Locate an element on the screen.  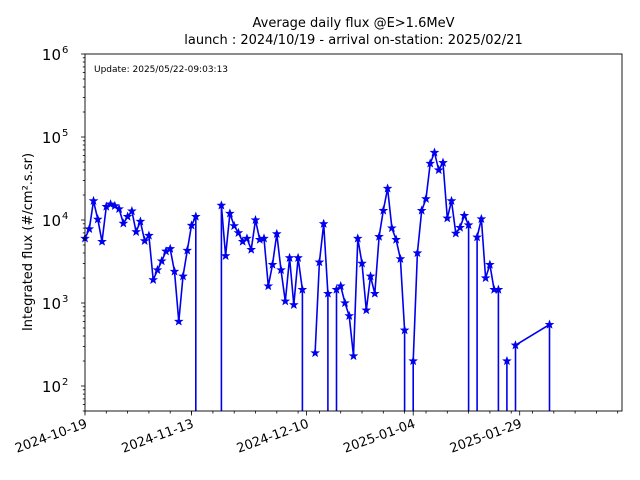
update-annotation: Update: 2025/05/22-09:03:13 is located at coordinates (161, 70).